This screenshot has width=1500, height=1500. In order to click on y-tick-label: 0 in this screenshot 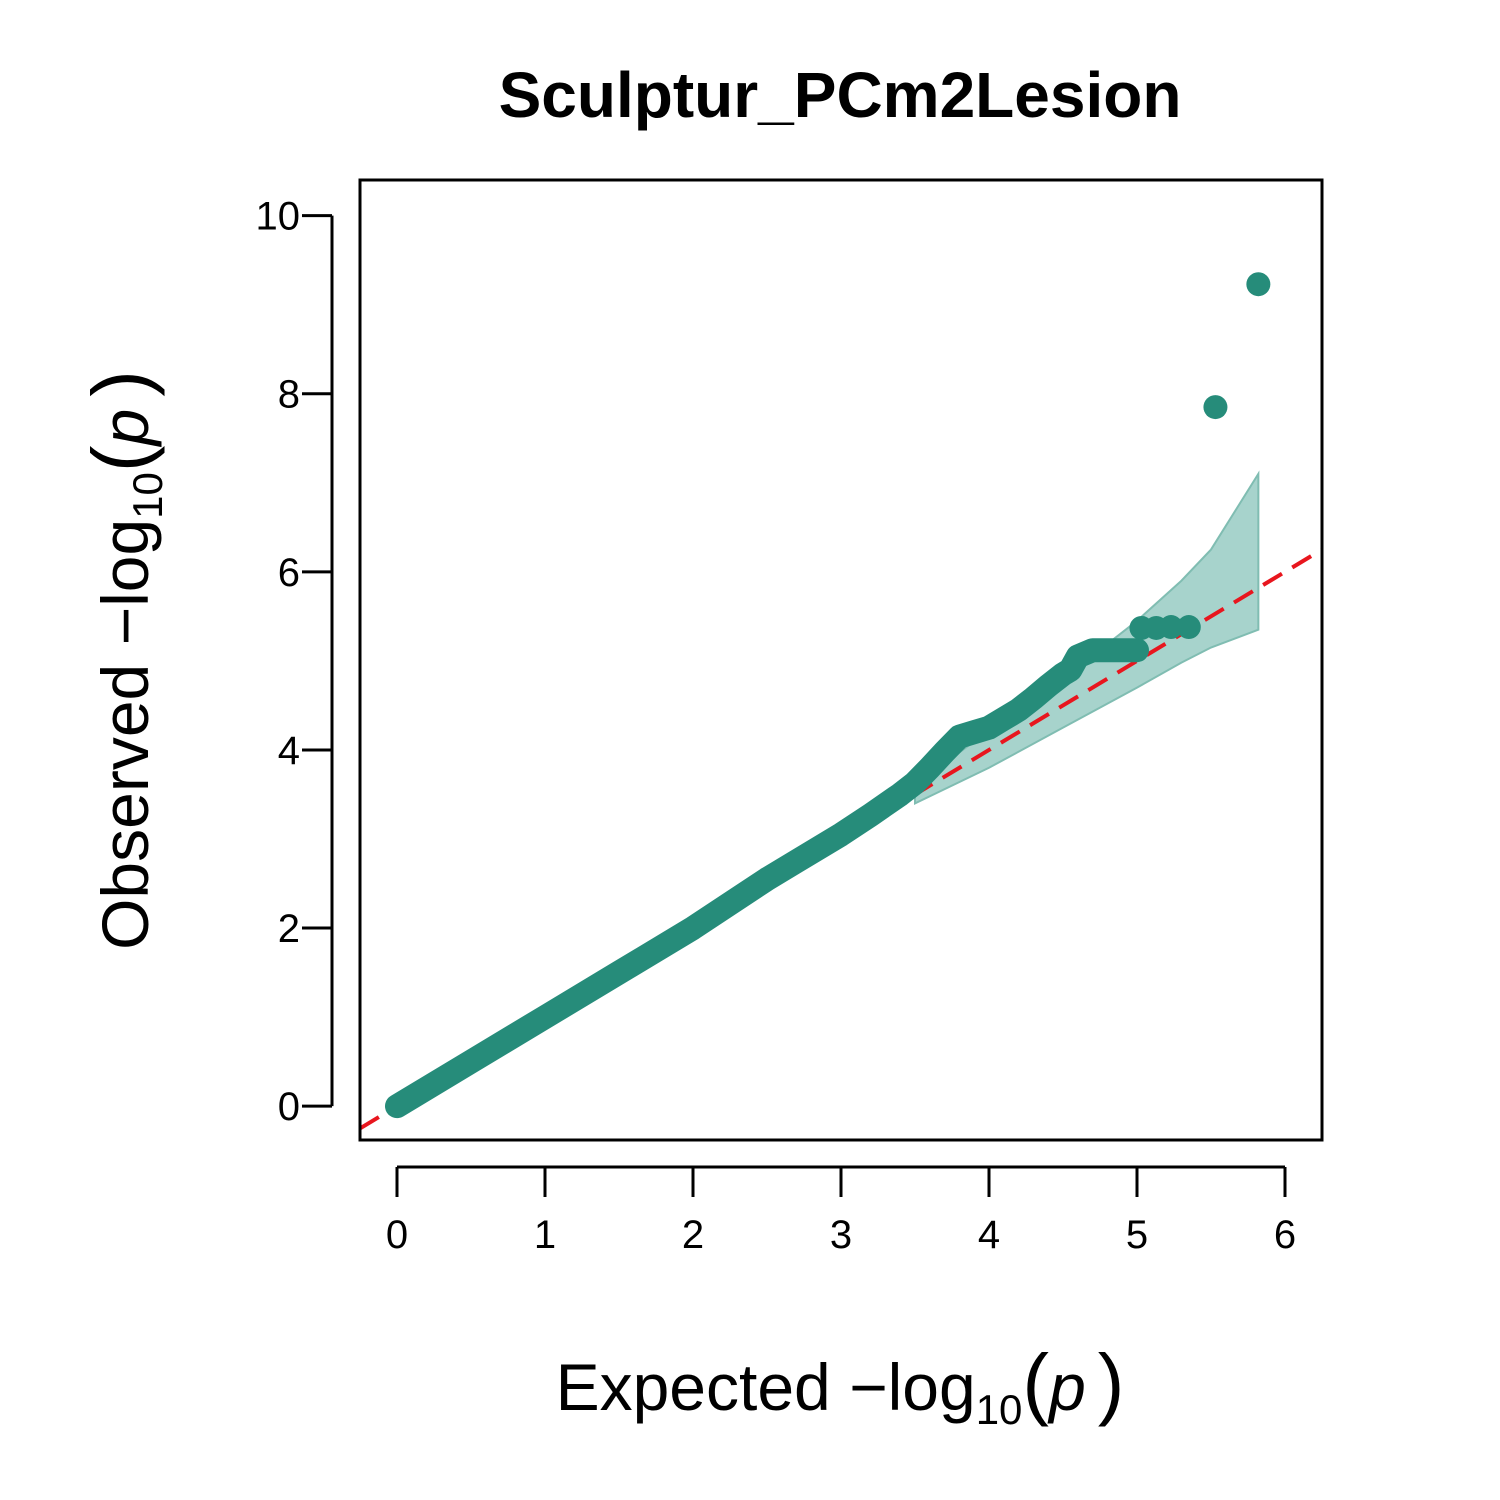, I will do `click(289, 1107)`.